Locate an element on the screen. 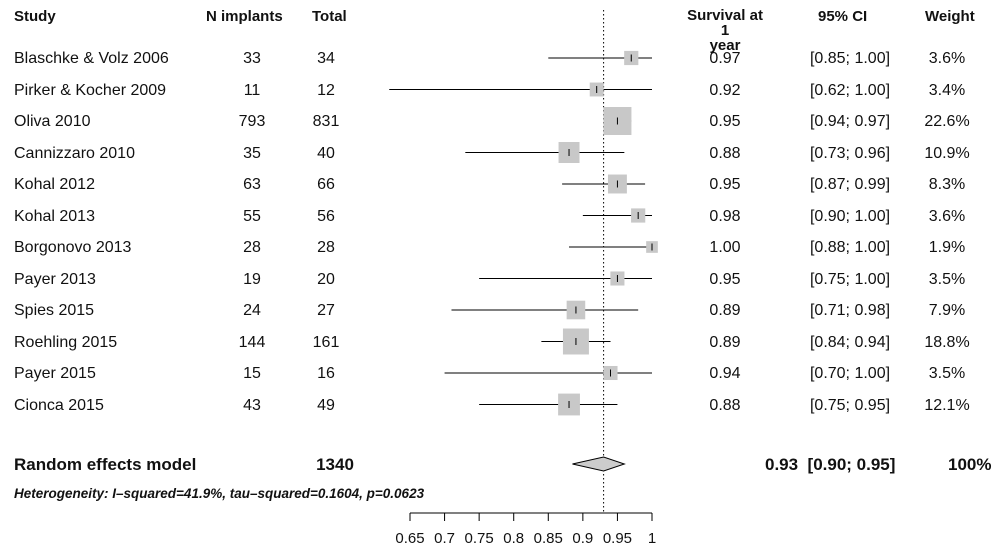 Image resolution: width=1001 pixels, height=560 pixels. x-tick-label: 0.85 is located at coordinates (548, 538).